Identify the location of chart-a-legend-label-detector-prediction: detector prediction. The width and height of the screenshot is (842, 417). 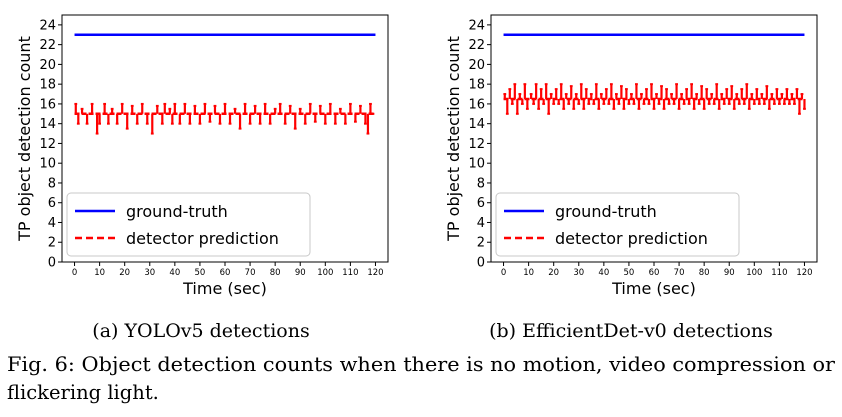
(202, 238).